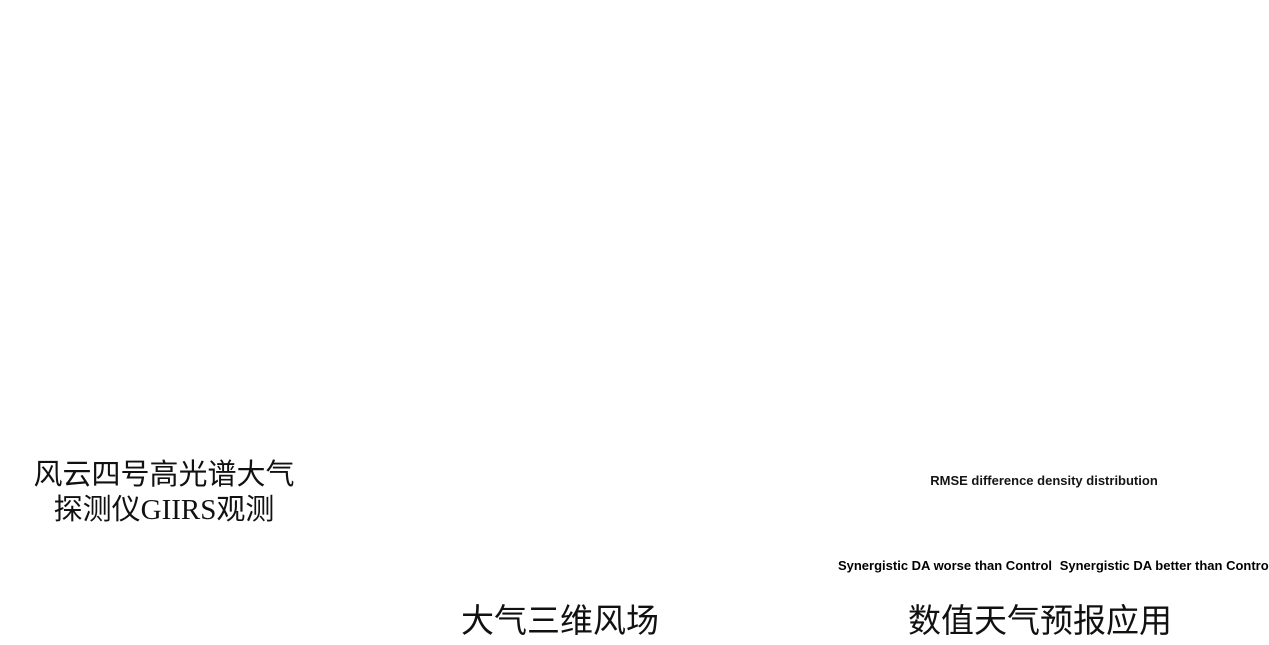  I want to click on caption-nwp: 数值天气预报应用, so click(1040, 622).